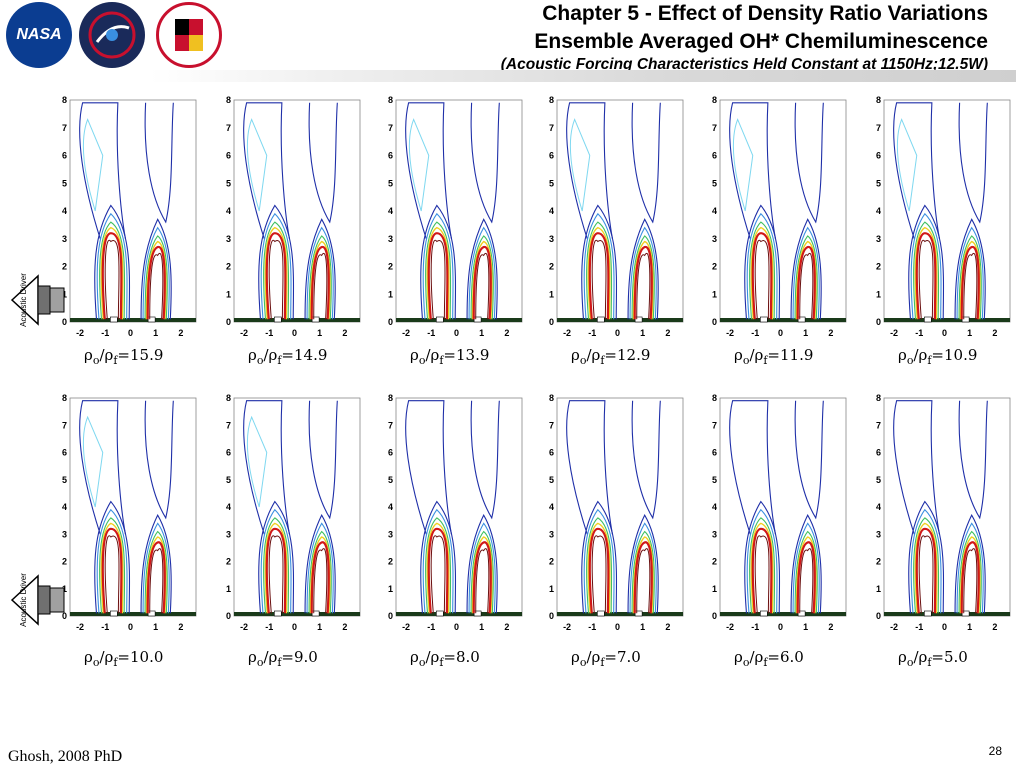 This screenshot has height=768, width=1024. What do you see at coordinates (468, 657) in the screenshot?
I see `density-ratio-value: 8.0` at bounding box center [468, 657].